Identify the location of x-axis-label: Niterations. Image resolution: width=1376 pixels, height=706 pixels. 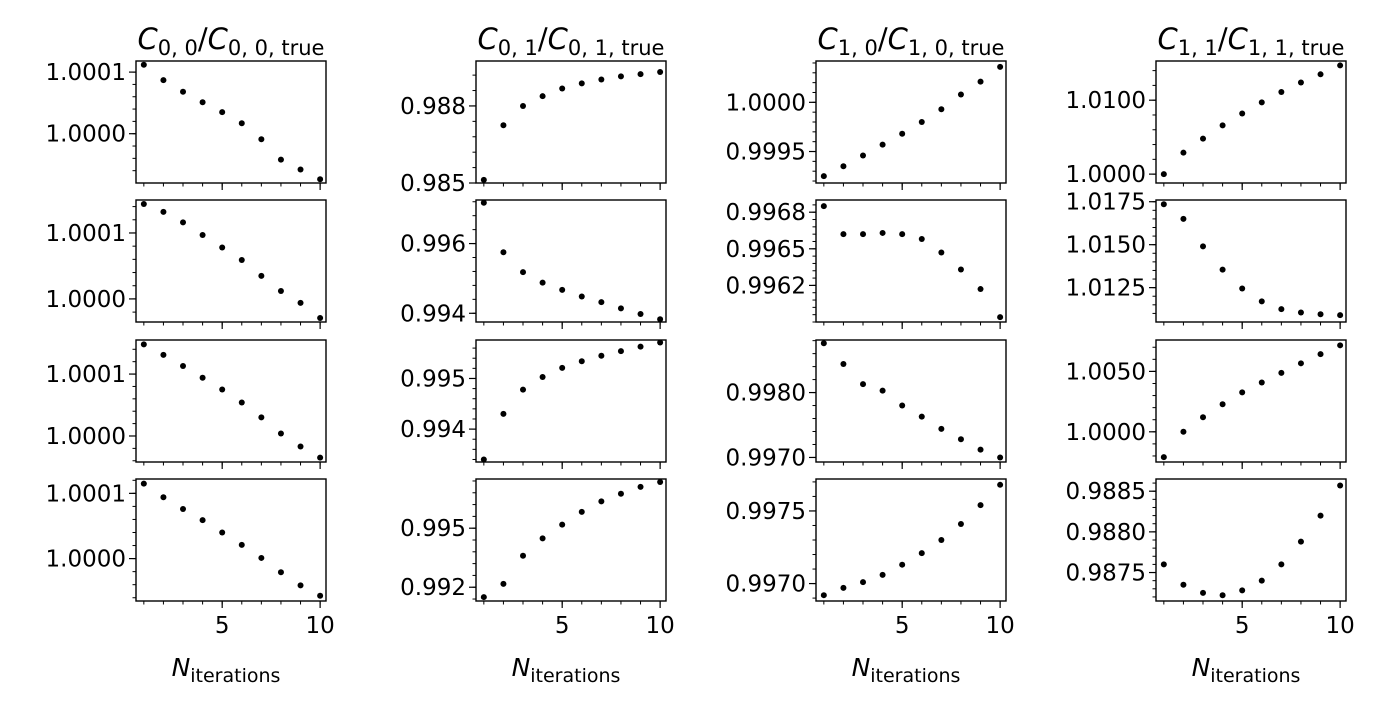
(1246, 670).